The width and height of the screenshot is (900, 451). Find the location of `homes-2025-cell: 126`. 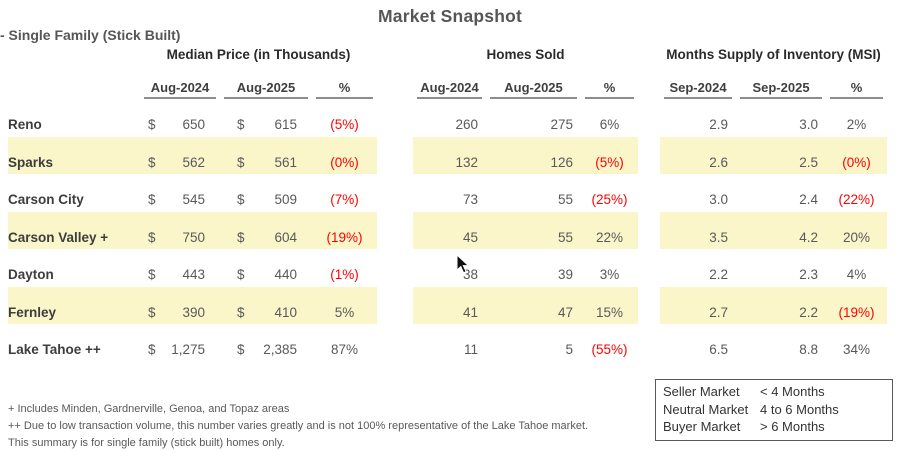

homes-2025-cell: 126 is located at coordinates (533, 155).